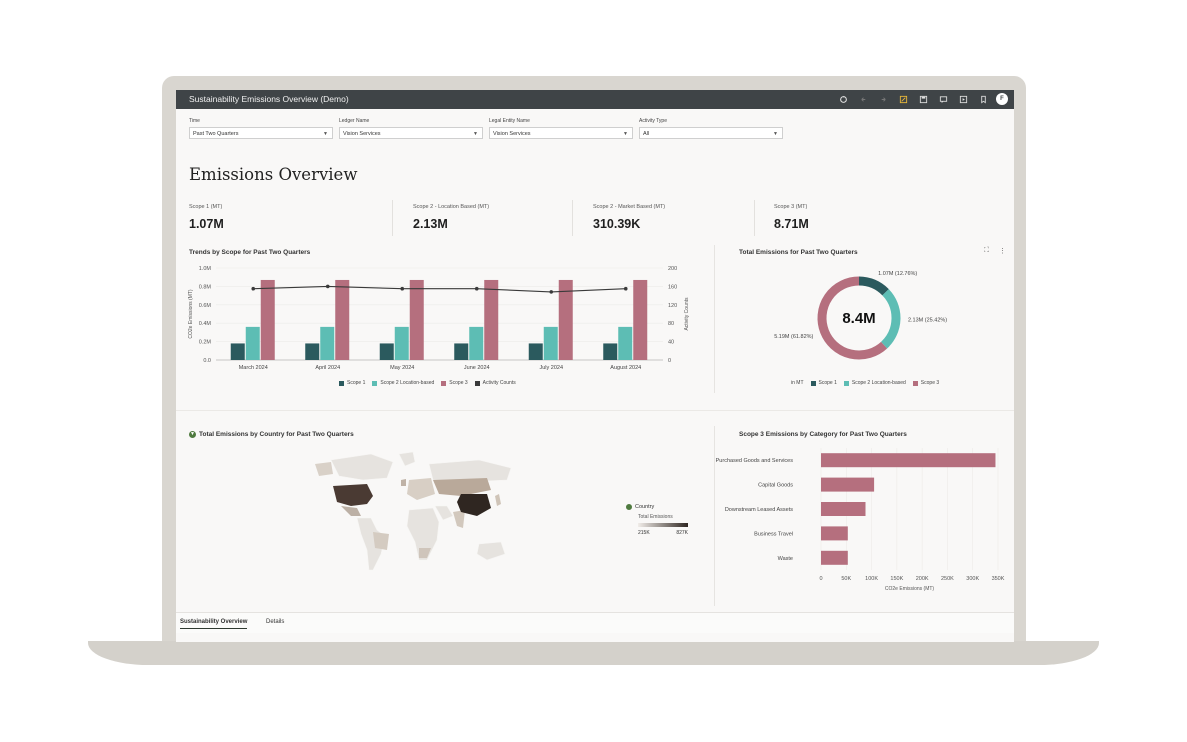 This screenshot has height=742, width=1187. What do you see at coordinates (362, 134) in the screenshot?
I see `select-value: Vision Services` at bounding box center [362, 134].